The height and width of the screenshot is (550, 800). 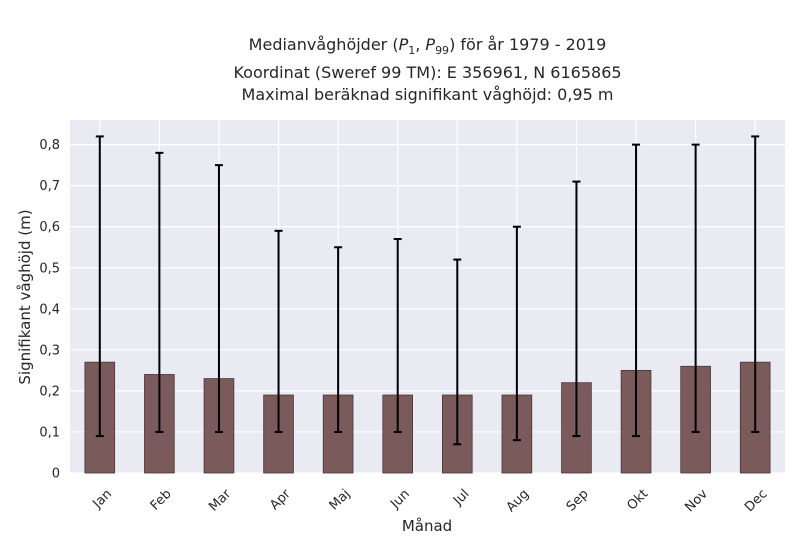 I want to click on error-bar-feb, so click(x=159, y=292).